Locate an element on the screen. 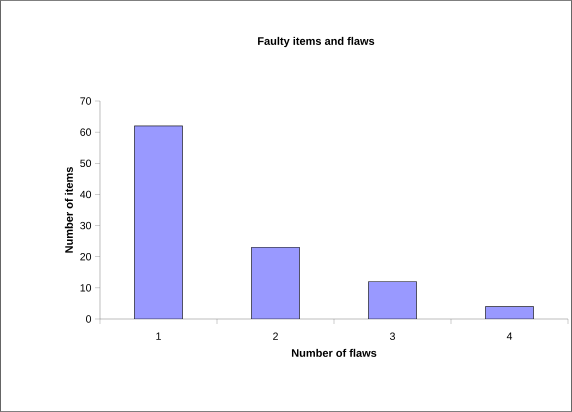 This screenshot has height=412, width=572. y-tick-label: 20 is located at coordinates (86, 256).